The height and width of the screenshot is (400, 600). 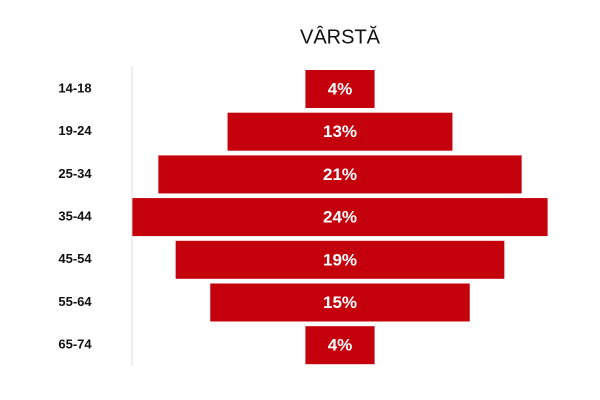 I want to click on value-label: 19%, so click(x=340, y=259).